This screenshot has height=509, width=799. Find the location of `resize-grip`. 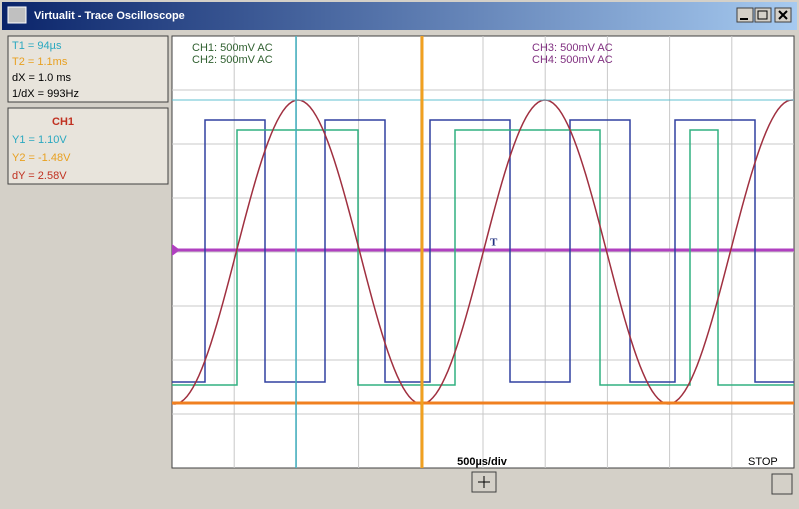

resize-grip is located at coordinates (782, 484).